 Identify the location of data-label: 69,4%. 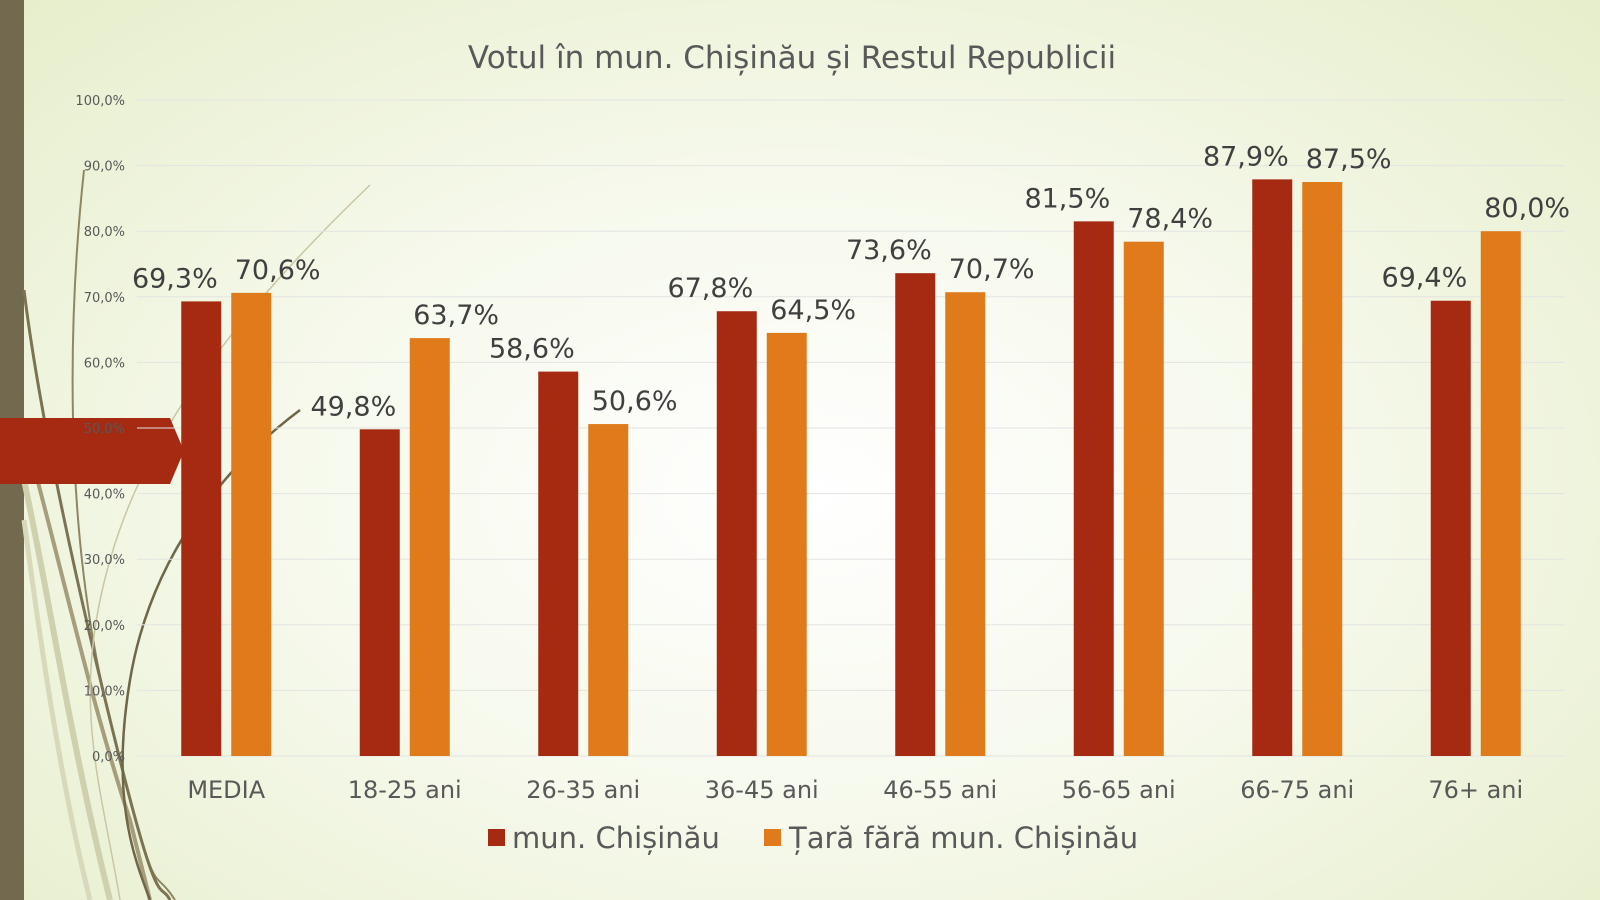
(1424, 278).